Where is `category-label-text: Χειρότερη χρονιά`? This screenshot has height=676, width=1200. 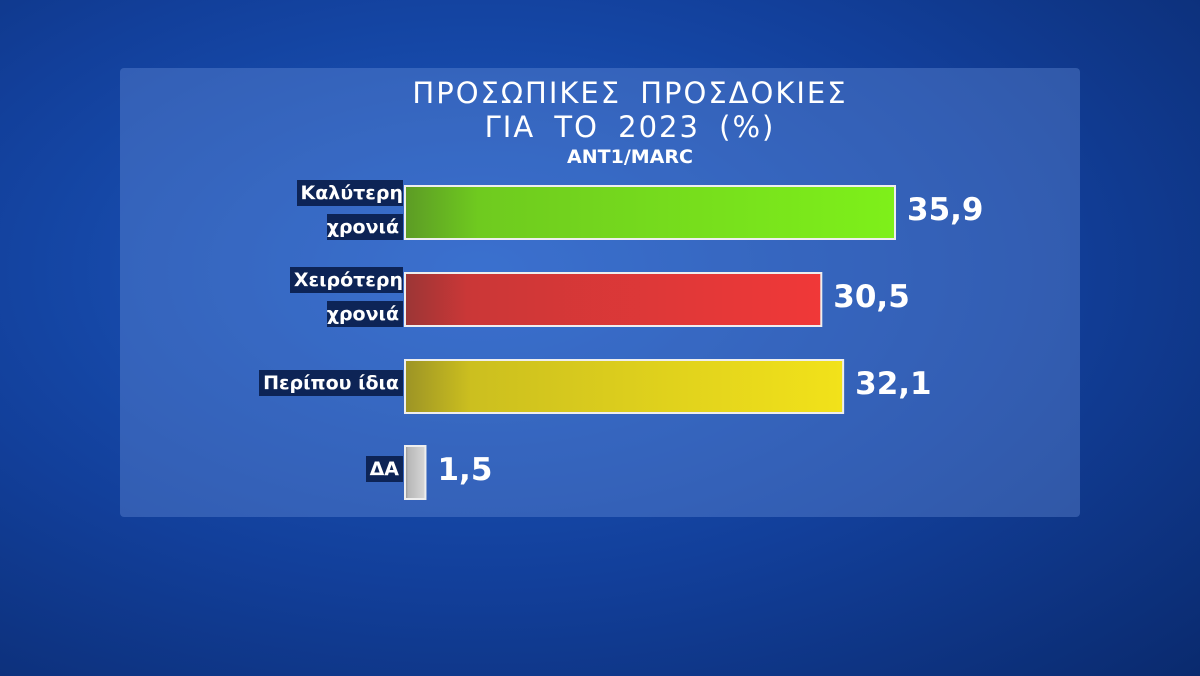 category-label-text: Χειρότερη χρονιά is located at coordinates (346, 297).